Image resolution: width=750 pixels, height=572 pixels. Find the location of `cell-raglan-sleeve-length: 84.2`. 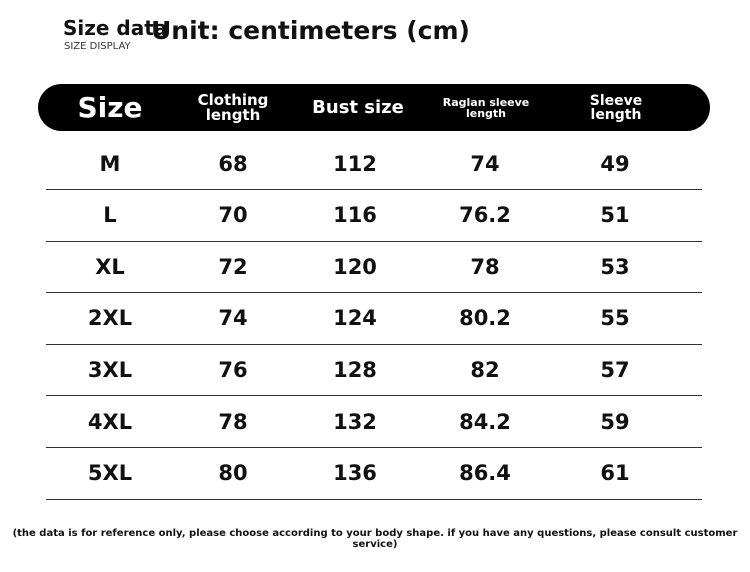

cell-raglan-sleeve-length: 84.2 is located at coordinates (485, 421).